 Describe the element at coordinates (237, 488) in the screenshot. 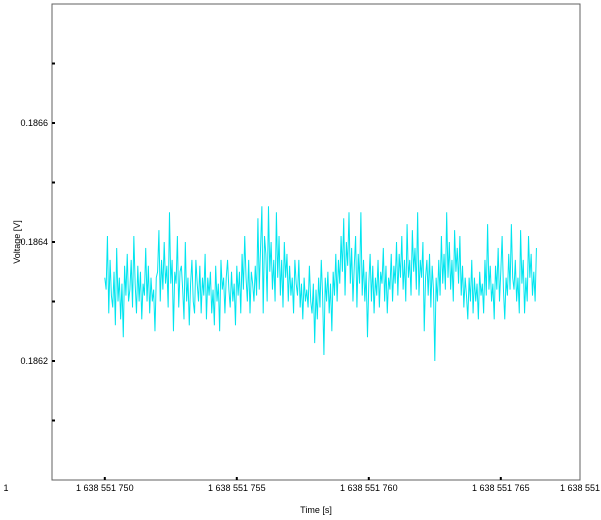

I see `x-tick-label: 1 638 551 755` at that location.